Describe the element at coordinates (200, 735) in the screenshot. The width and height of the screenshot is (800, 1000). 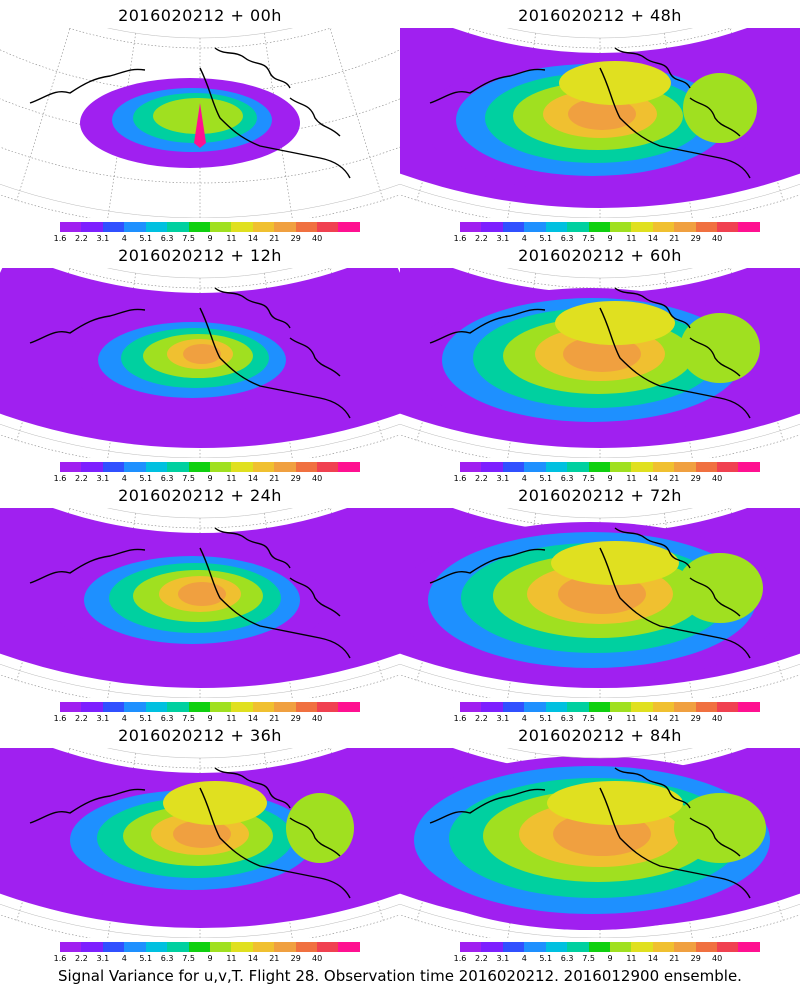
I see `panel-title: 2016020212 + 36h` at that location.